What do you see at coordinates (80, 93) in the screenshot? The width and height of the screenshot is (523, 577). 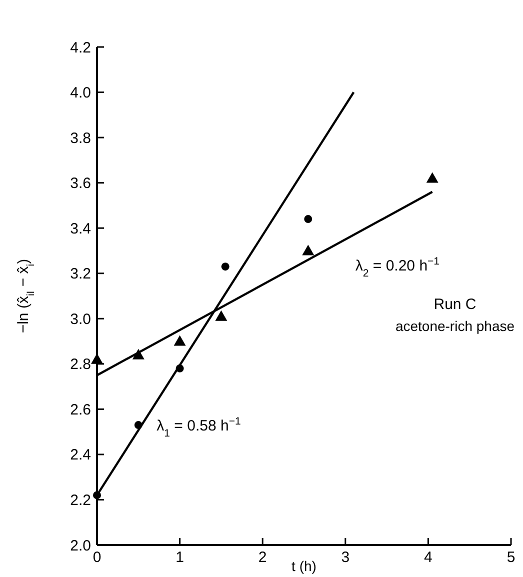 I see `y-tick-label: 4.0` at bounding box center [80, 93].